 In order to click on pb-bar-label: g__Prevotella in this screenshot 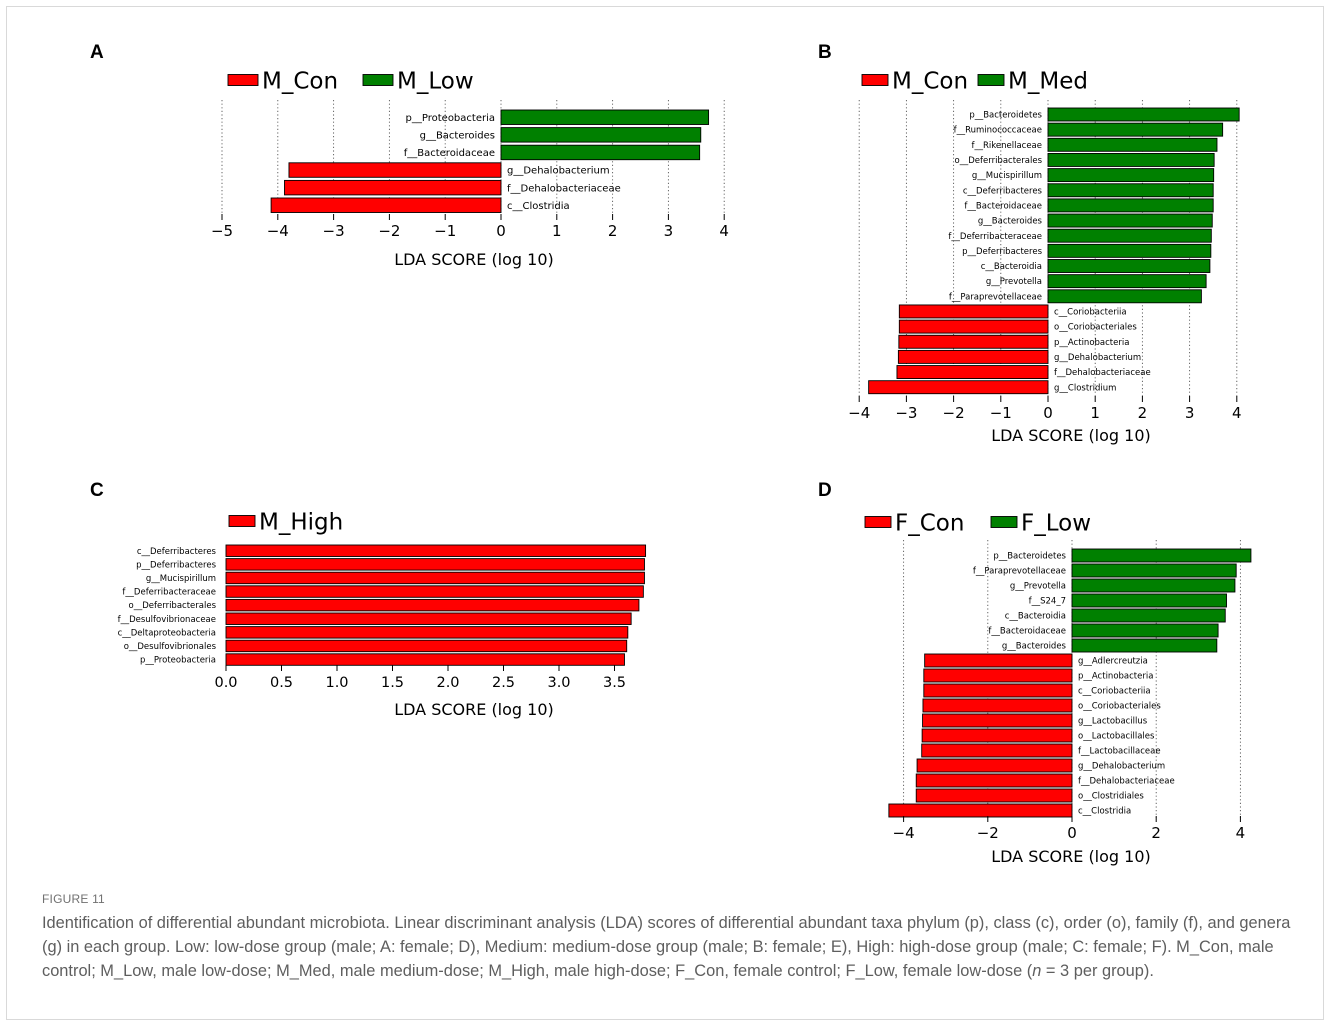, I will do `click(1014, 282)`.